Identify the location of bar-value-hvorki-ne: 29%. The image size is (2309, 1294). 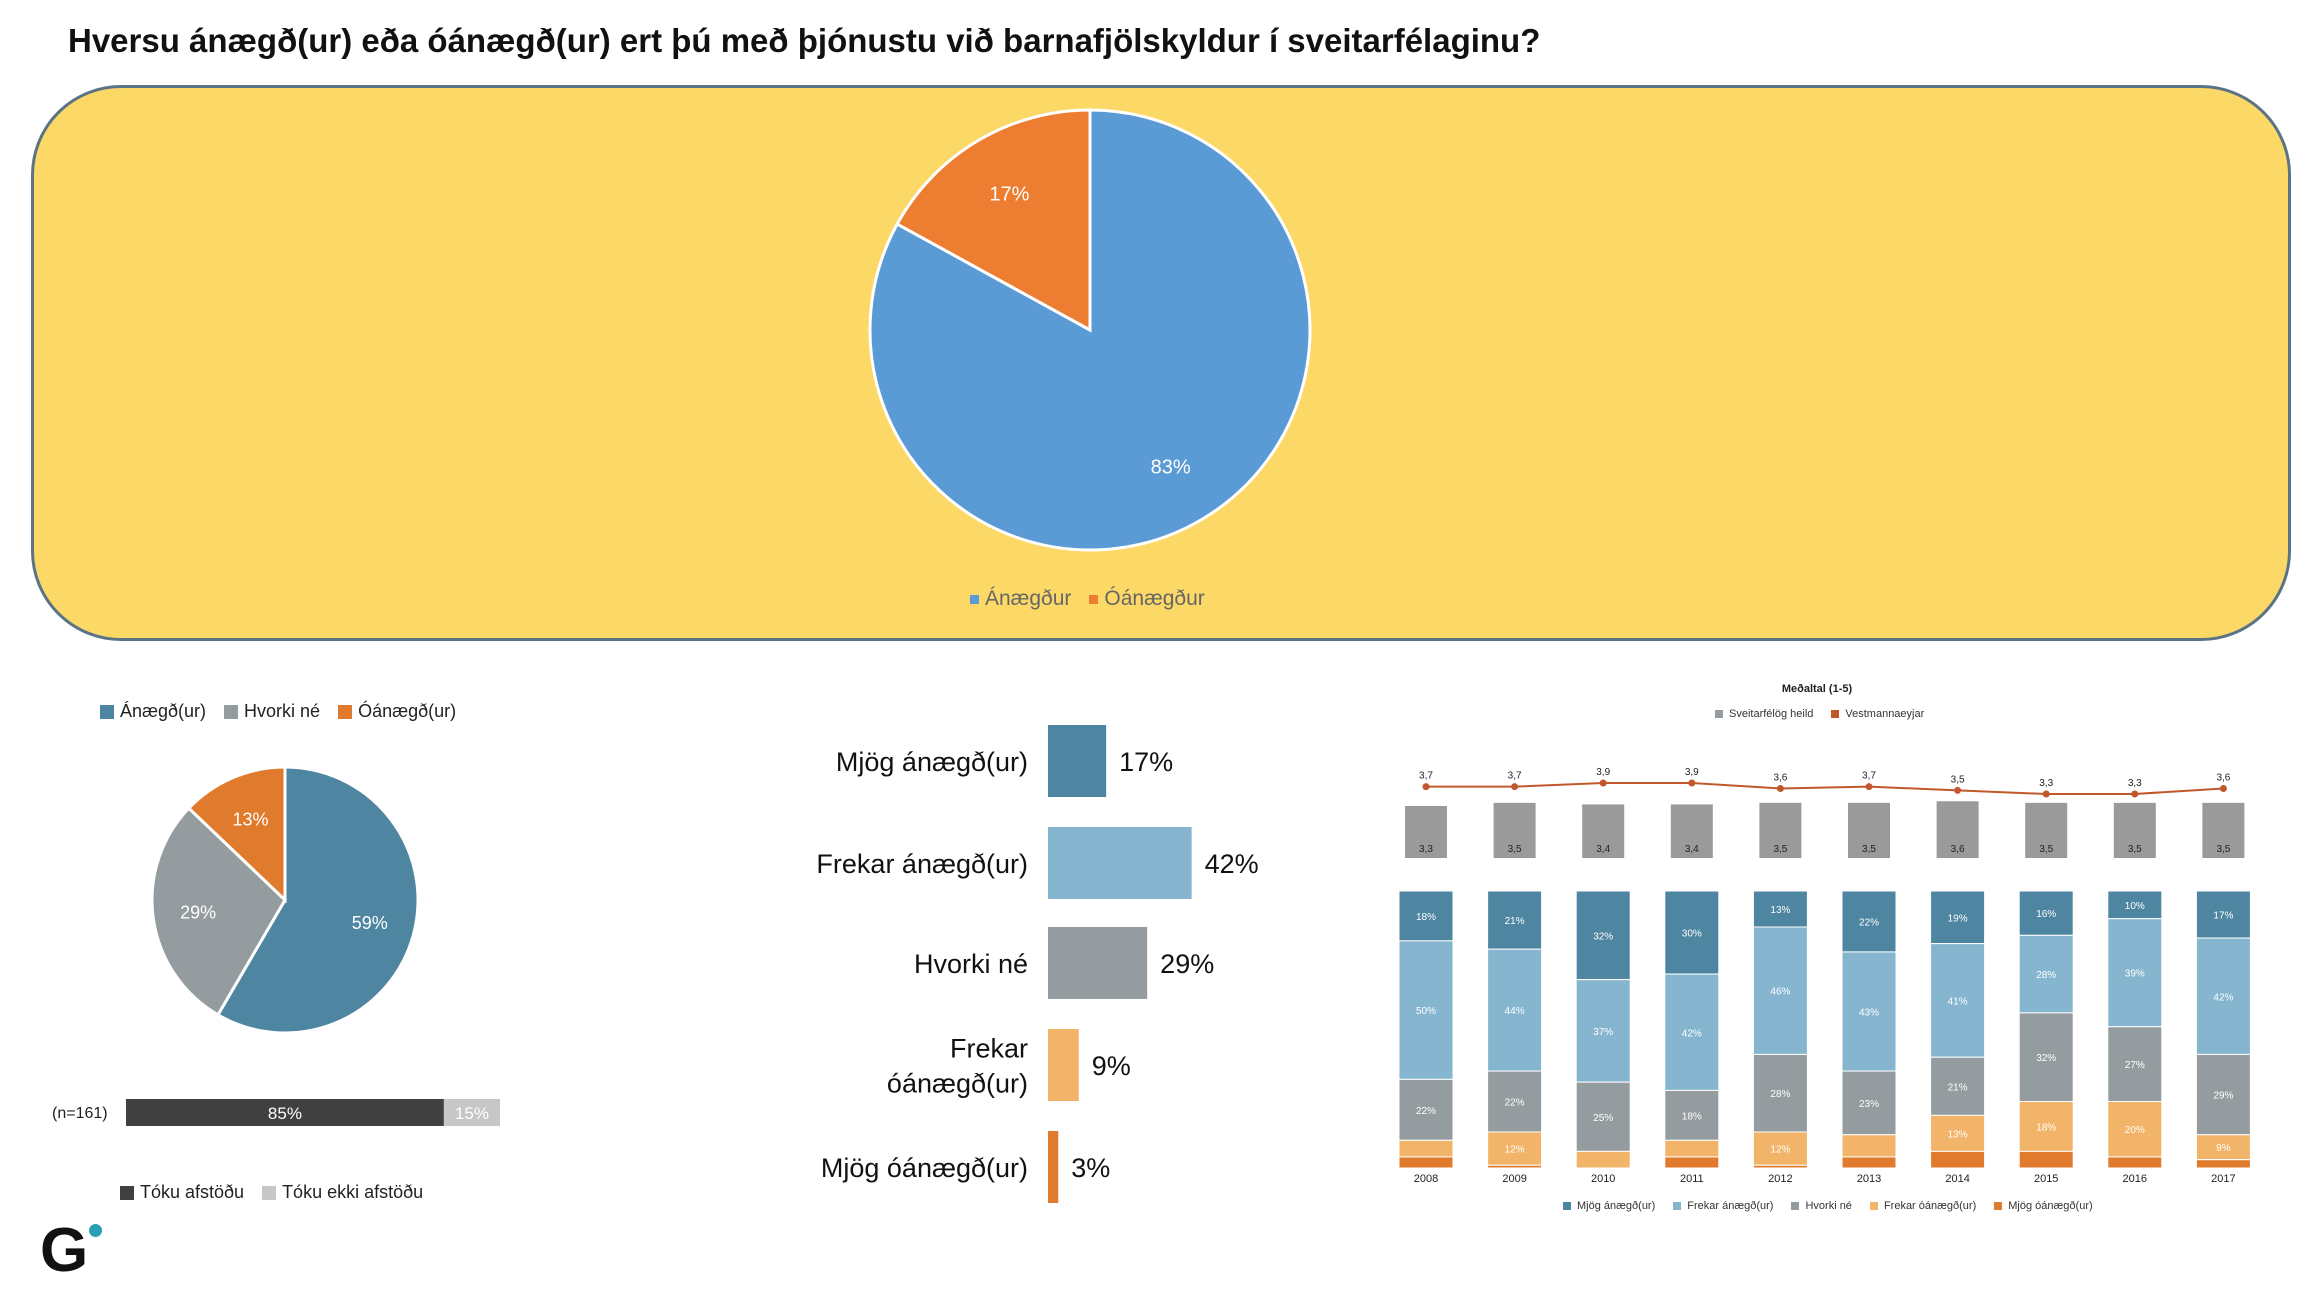
(1187, 964).